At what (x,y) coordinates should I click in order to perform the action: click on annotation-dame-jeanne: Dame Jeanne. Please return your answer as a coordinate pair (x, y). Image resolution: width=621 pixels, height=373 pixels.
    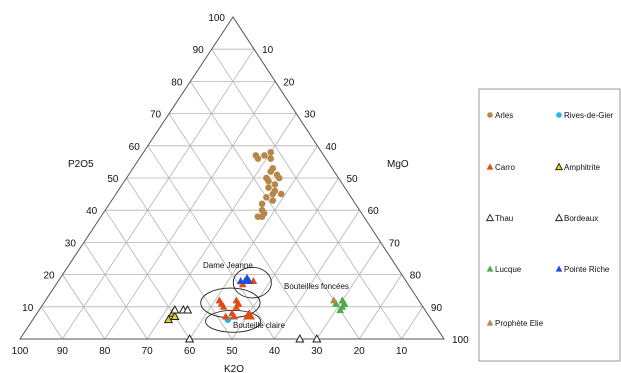
    Looking at the image, I should click on (228, 265).